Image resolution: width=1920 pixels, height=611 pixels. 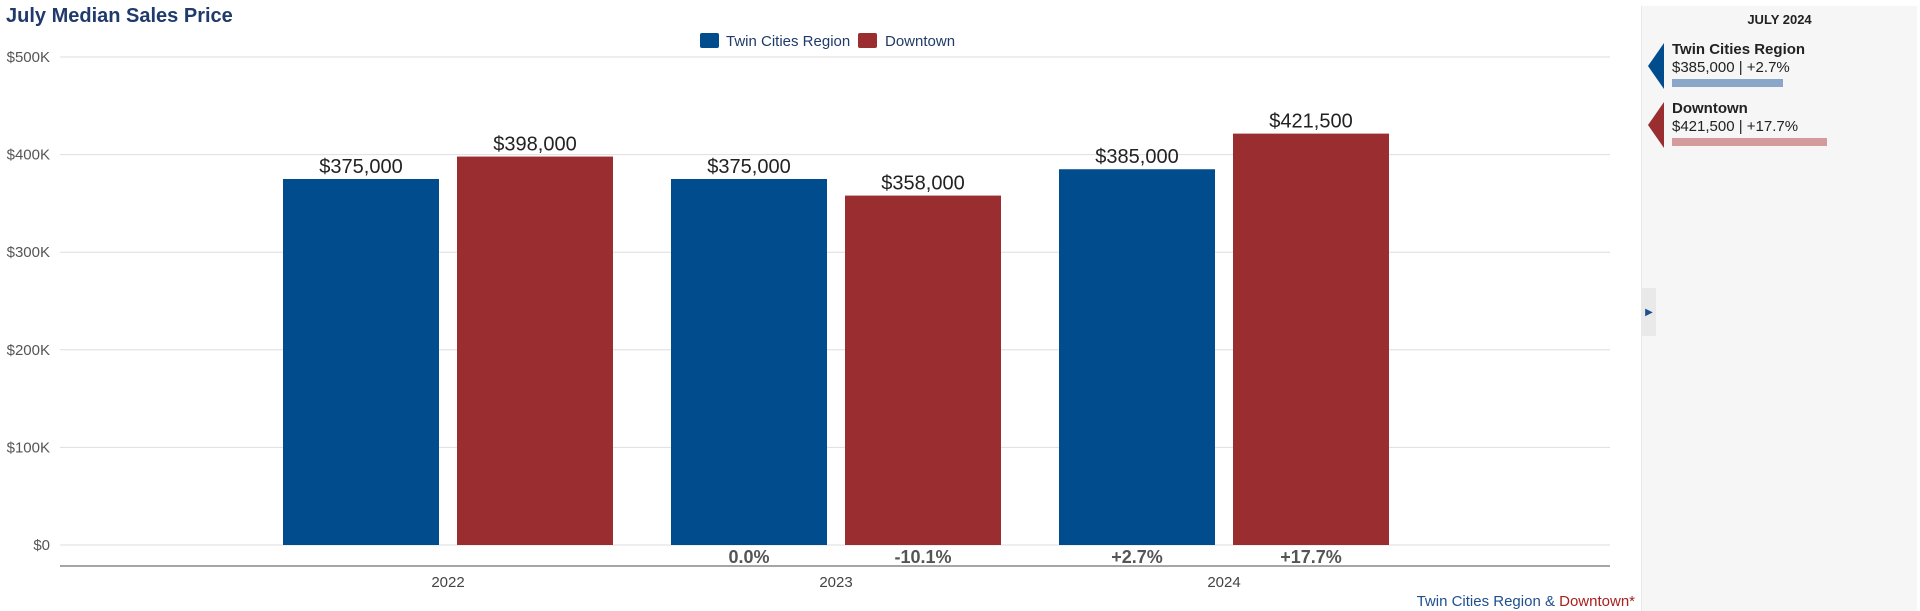 I want to click on y-tick-label: $0, so click(x=41, y=545).